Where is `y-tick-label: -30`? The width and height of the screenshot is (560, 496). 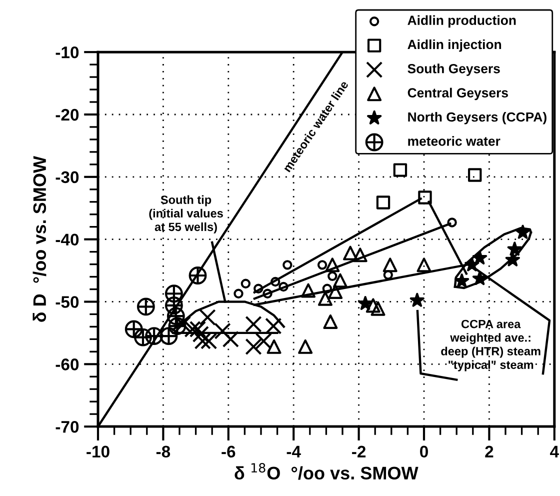
y-tick-label: -30 is located at coordinates (67, 177).